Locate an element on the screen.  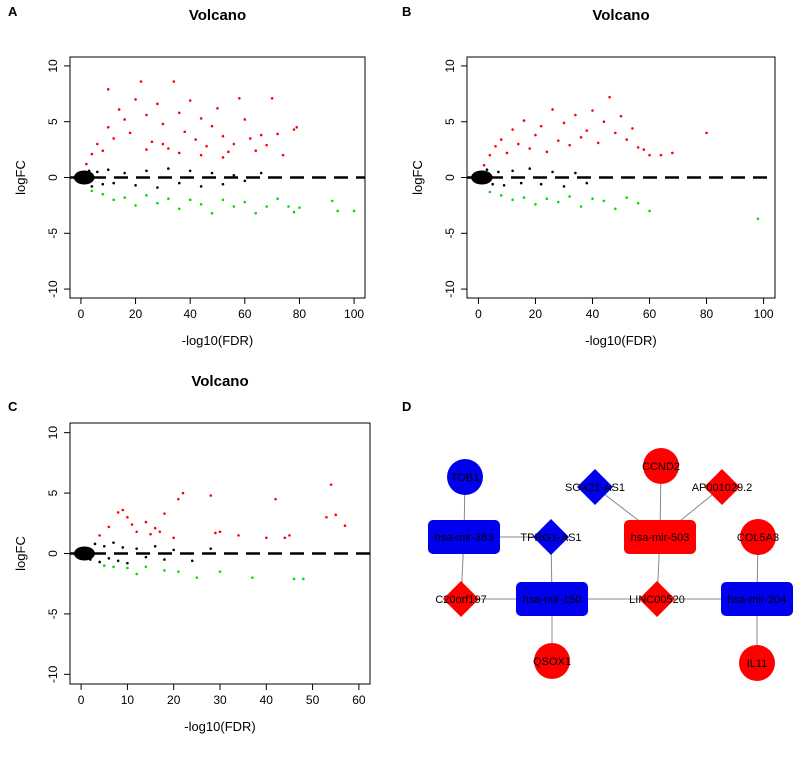
node-il11 is located at coordinates (757, 663).